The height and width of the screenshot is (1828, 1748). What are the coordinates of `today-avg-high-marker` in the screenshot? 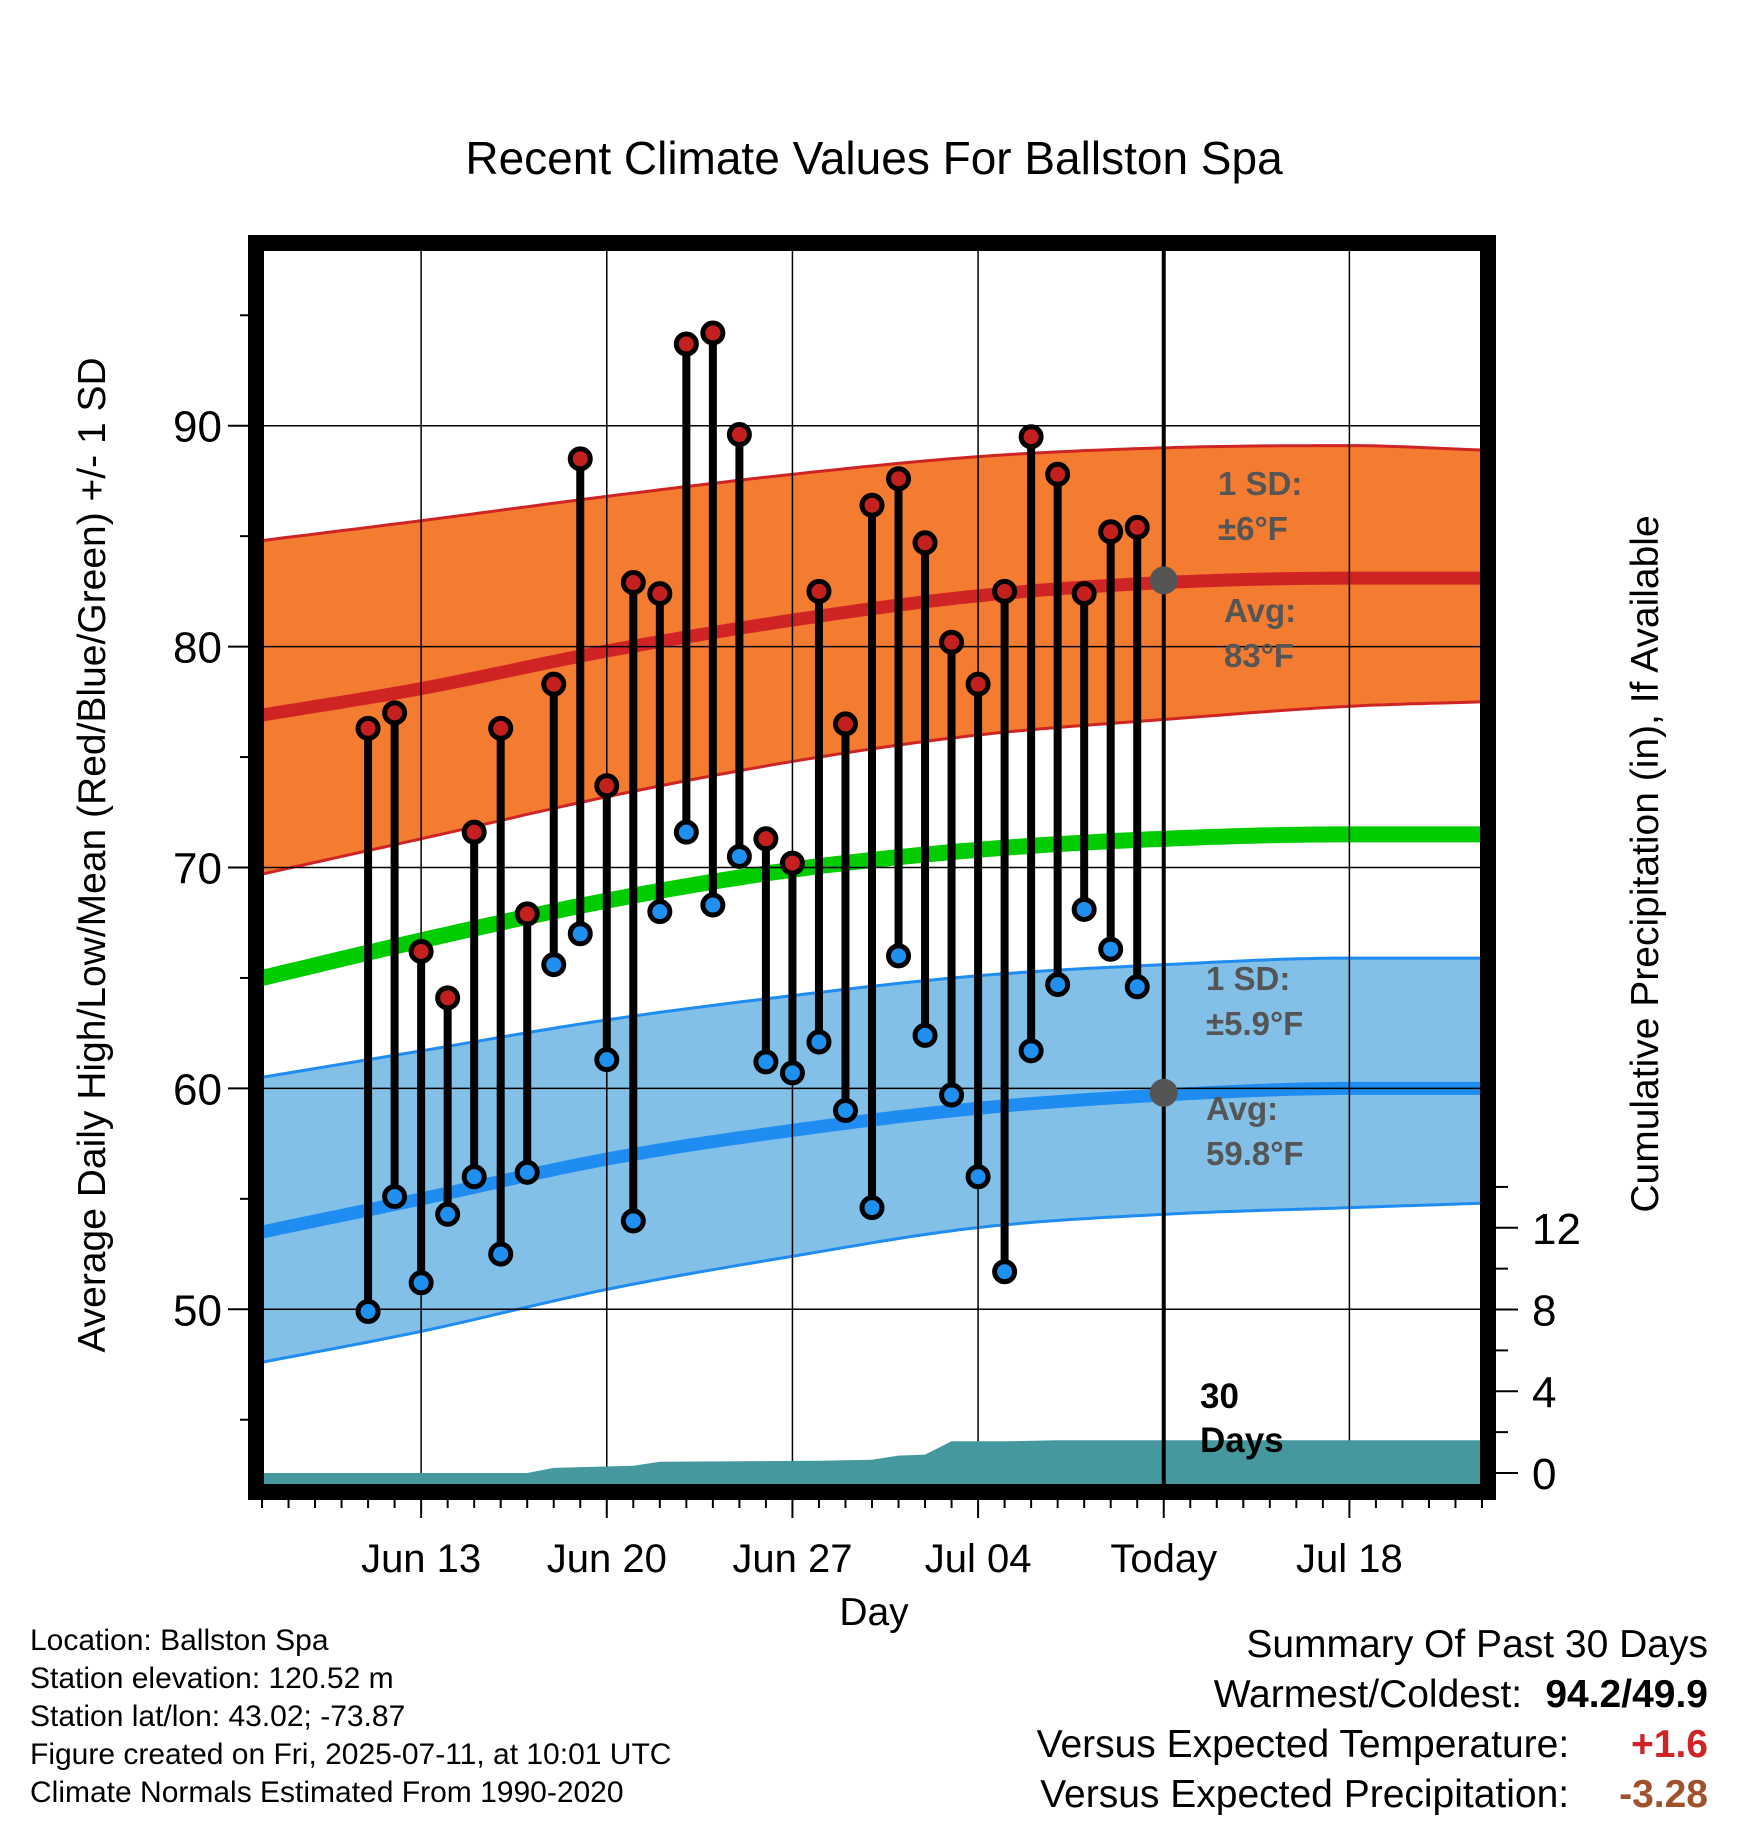 It's located at (1163, 580).